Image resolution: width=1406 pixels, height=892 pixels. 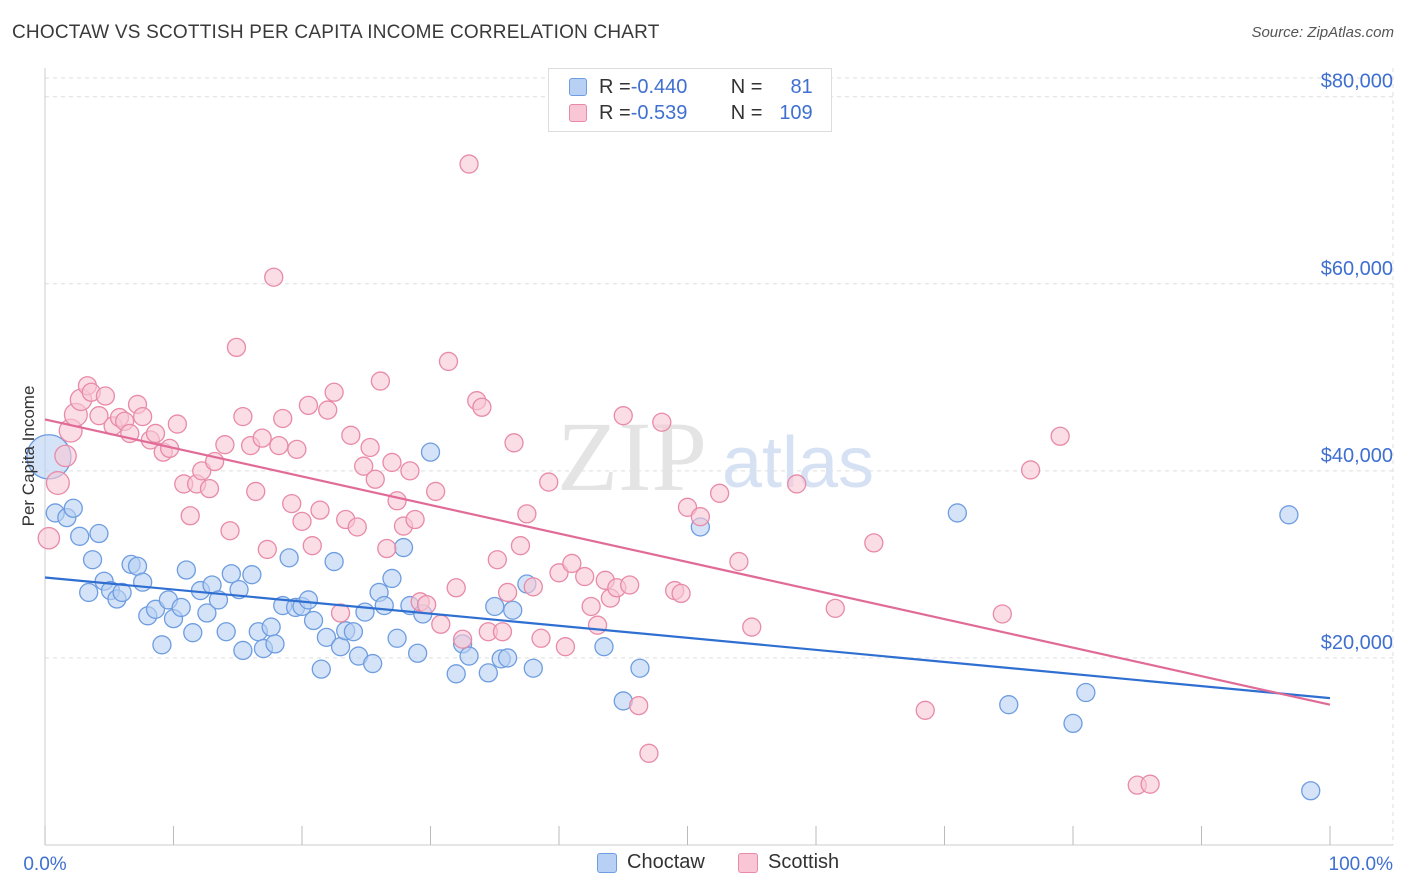 I want to click on legend-row-choctaw: R = -0.440 N = 81, so click(x=691, y=87).